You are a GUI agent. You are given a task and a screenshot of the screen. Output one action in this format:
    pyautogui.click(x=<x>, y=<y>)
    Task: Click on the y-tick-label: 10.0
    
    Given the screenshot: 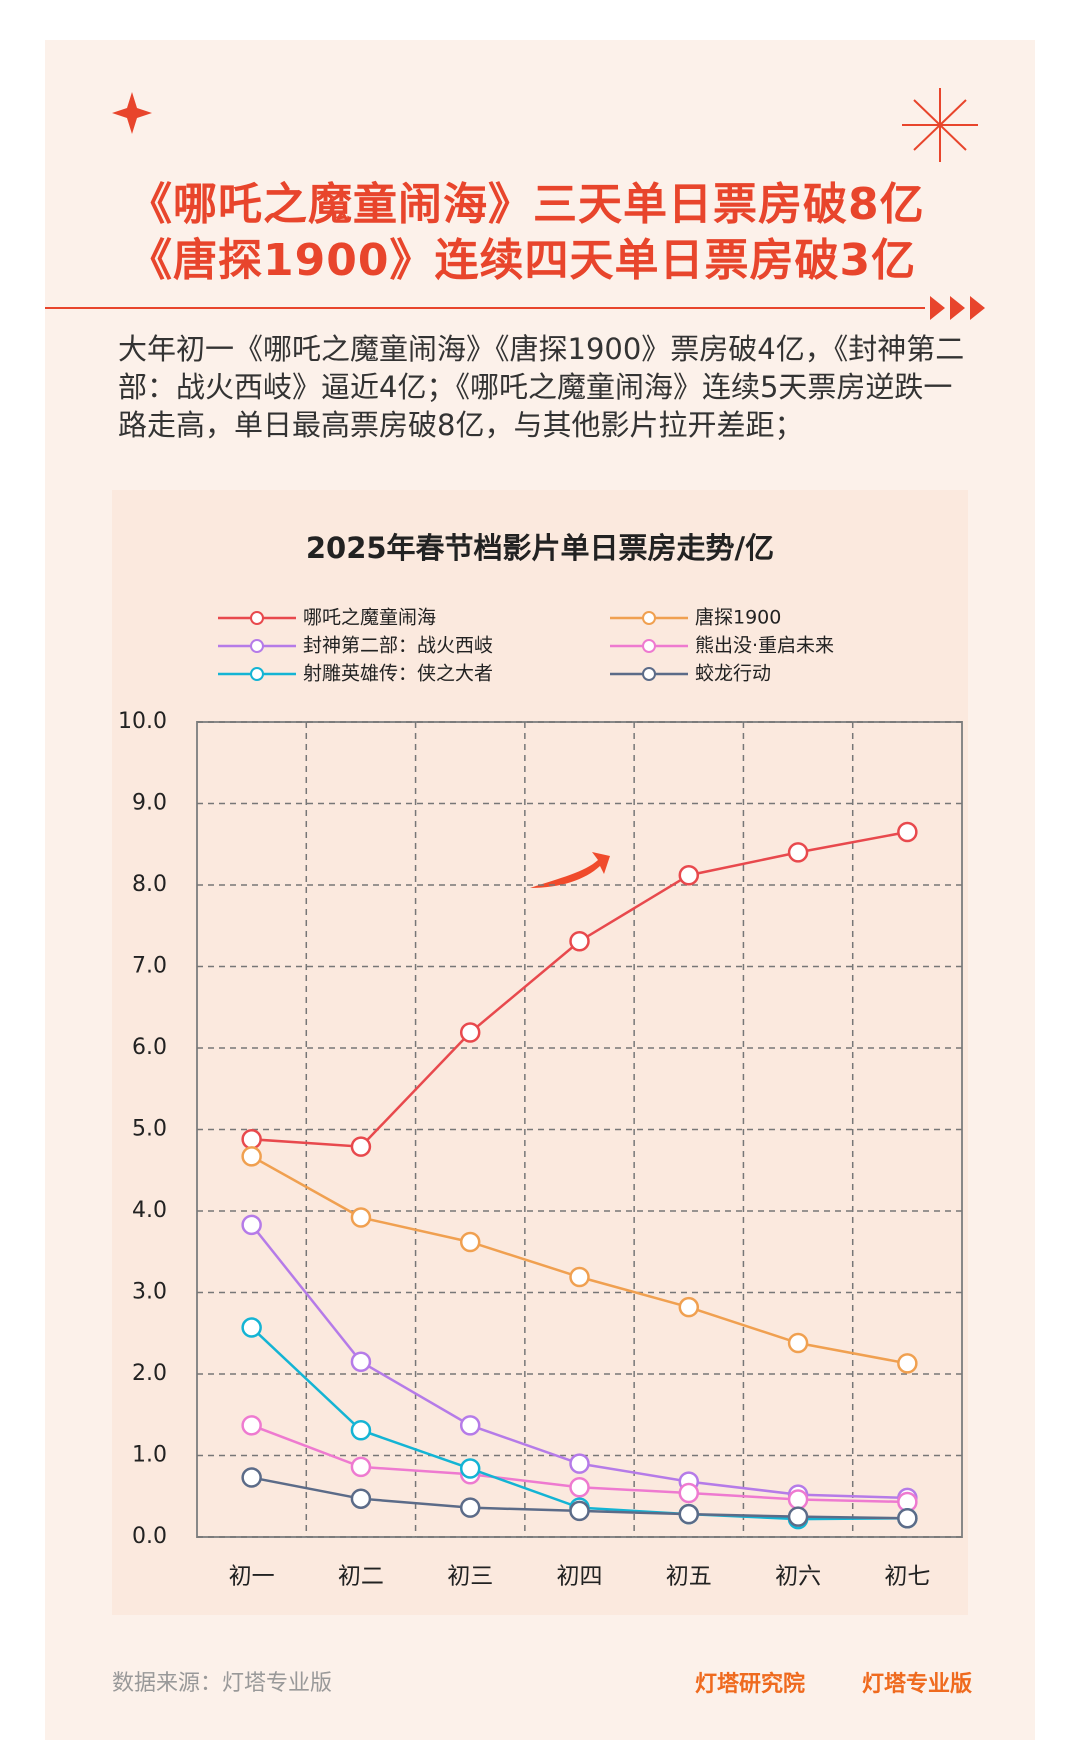 What is the action you would take?
    pyautogui.click(x=142, y=721)
    